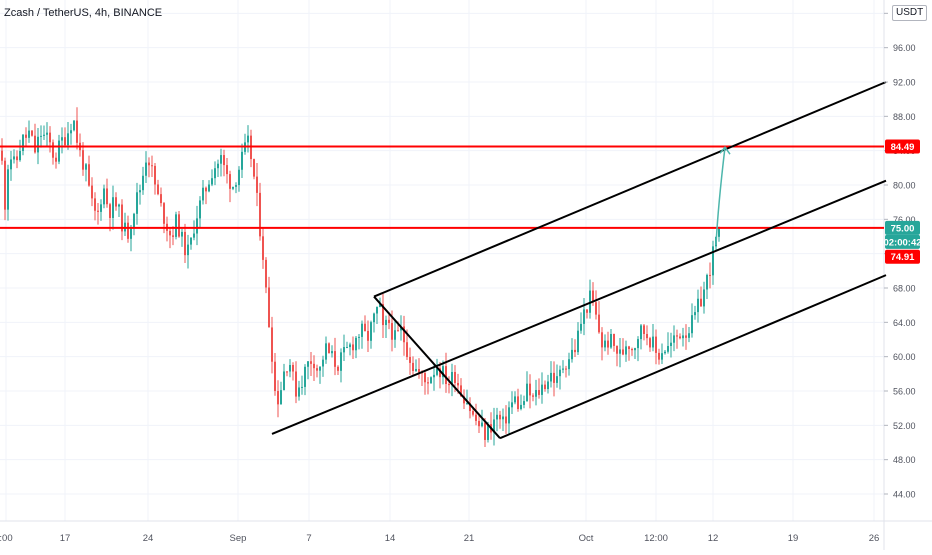 Image resolution: width=932 pixels, height=555 pixels. Describe the element at coordinates (308, 538) in the screenshot. I see `x-tick-label: 7` at that location.